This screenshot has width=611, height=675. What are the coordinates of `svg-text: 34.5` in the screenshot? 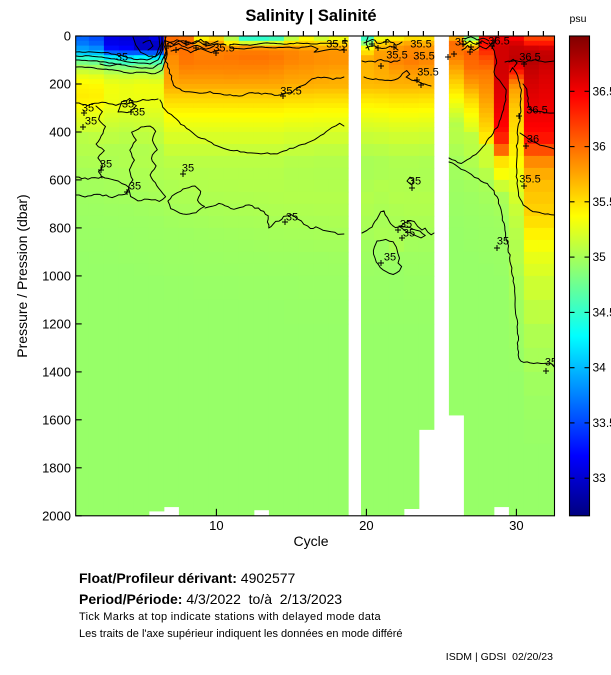 It's located at (602, 312).